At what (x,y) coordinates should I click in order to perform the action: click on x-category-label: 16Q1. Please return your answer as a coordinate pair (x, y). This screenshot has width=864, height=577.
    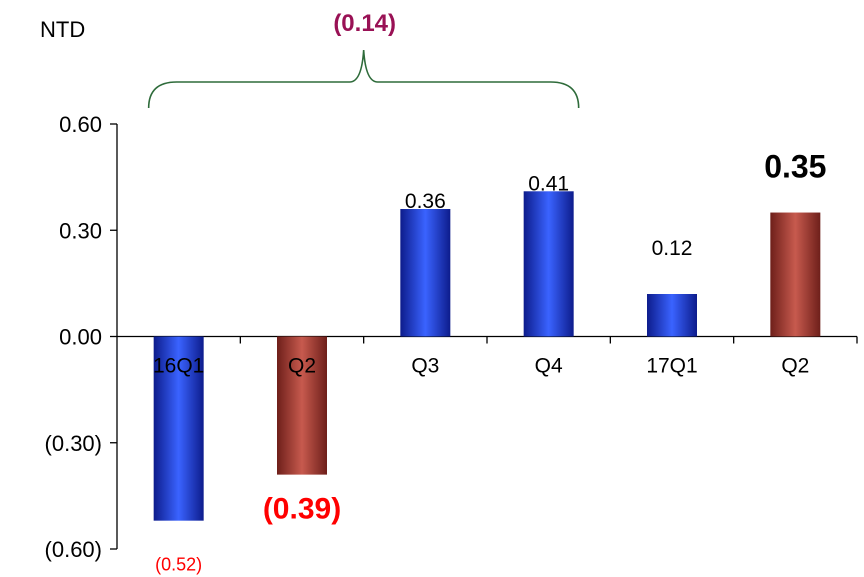
    Looking at the image, I should click on (178, 366).